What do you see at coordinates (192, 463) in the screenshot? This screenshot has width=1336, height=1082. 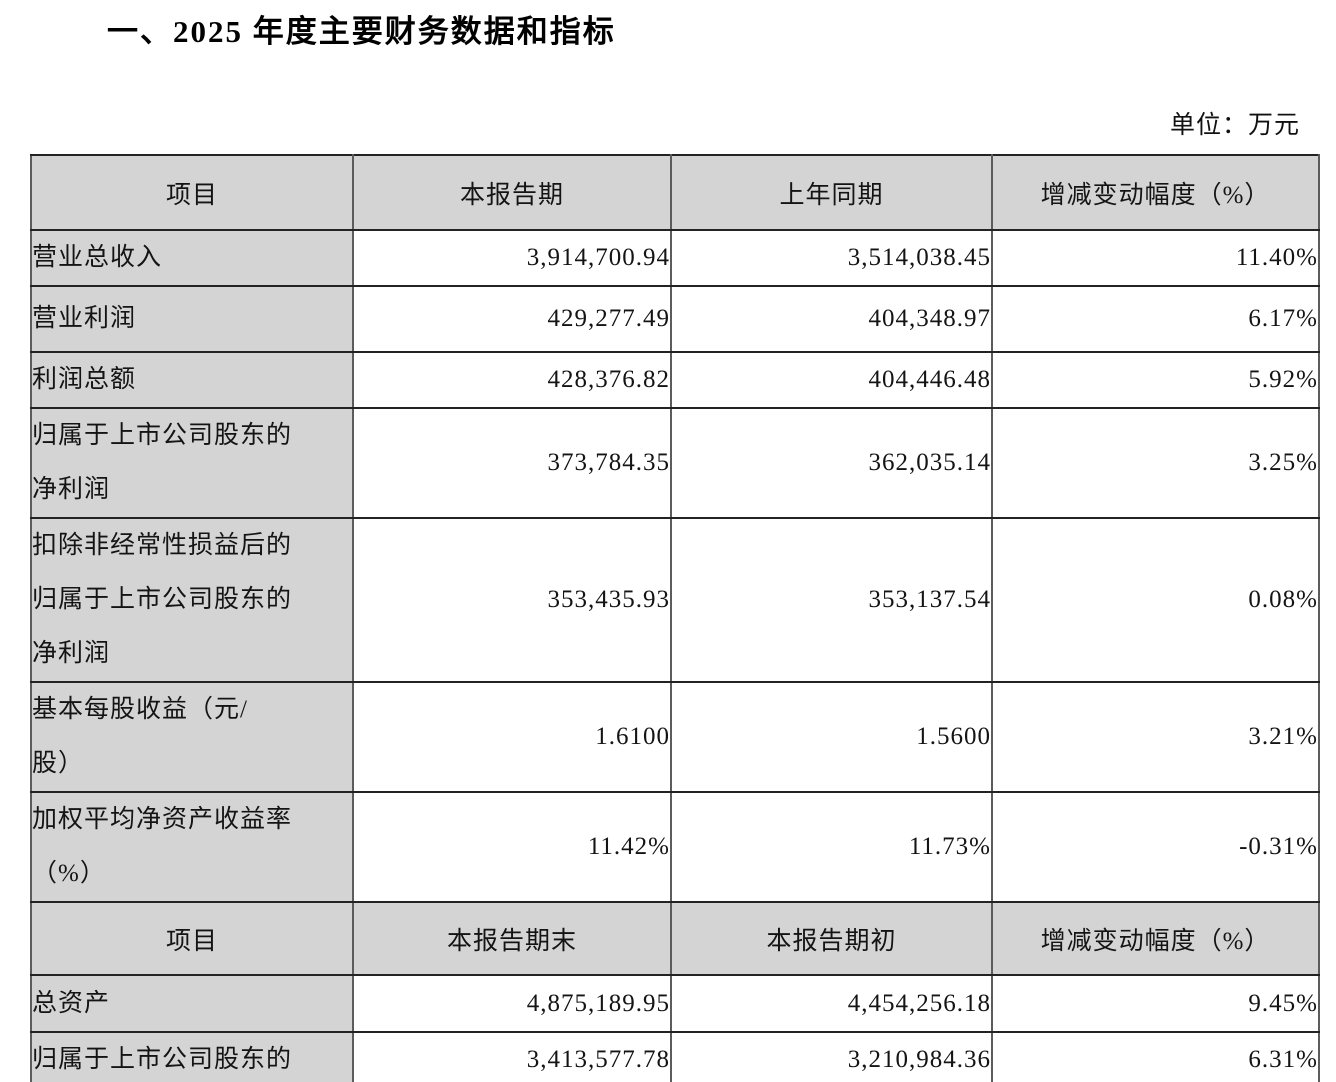 I see `item-label-cell: 归属于上市公司股东的 净利润` at bounding box center [192, 463].